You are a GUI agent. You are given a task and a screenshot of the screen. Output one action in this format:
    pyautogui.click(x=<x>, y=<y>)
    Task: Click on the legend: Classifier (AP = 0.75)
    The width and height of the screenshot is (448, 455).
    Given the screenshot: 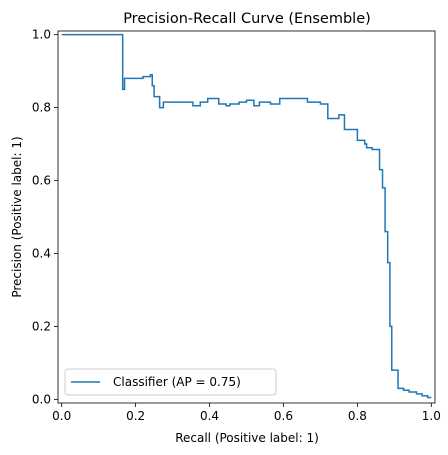 What is the action you would take?
    pyautogui.click(x=170, y=382)
    